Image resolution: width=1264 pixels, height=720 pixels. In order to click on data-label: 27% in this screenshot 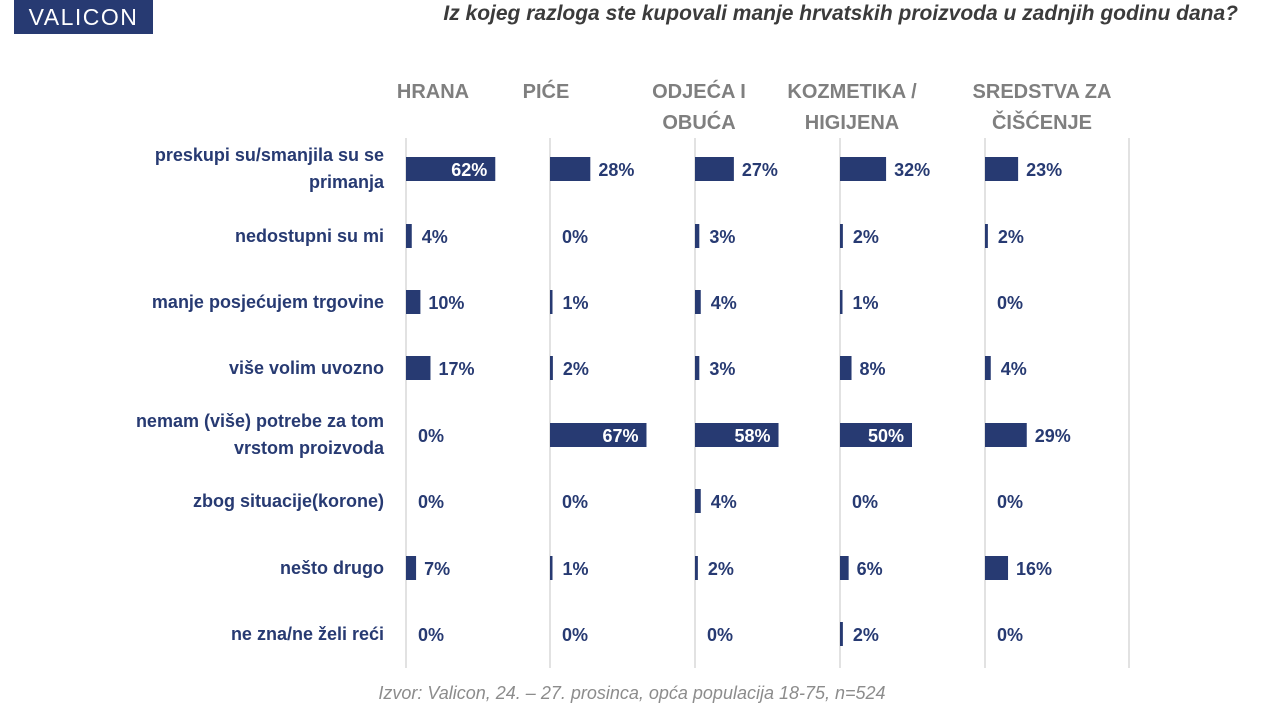, I will do `click(760, 170)`.